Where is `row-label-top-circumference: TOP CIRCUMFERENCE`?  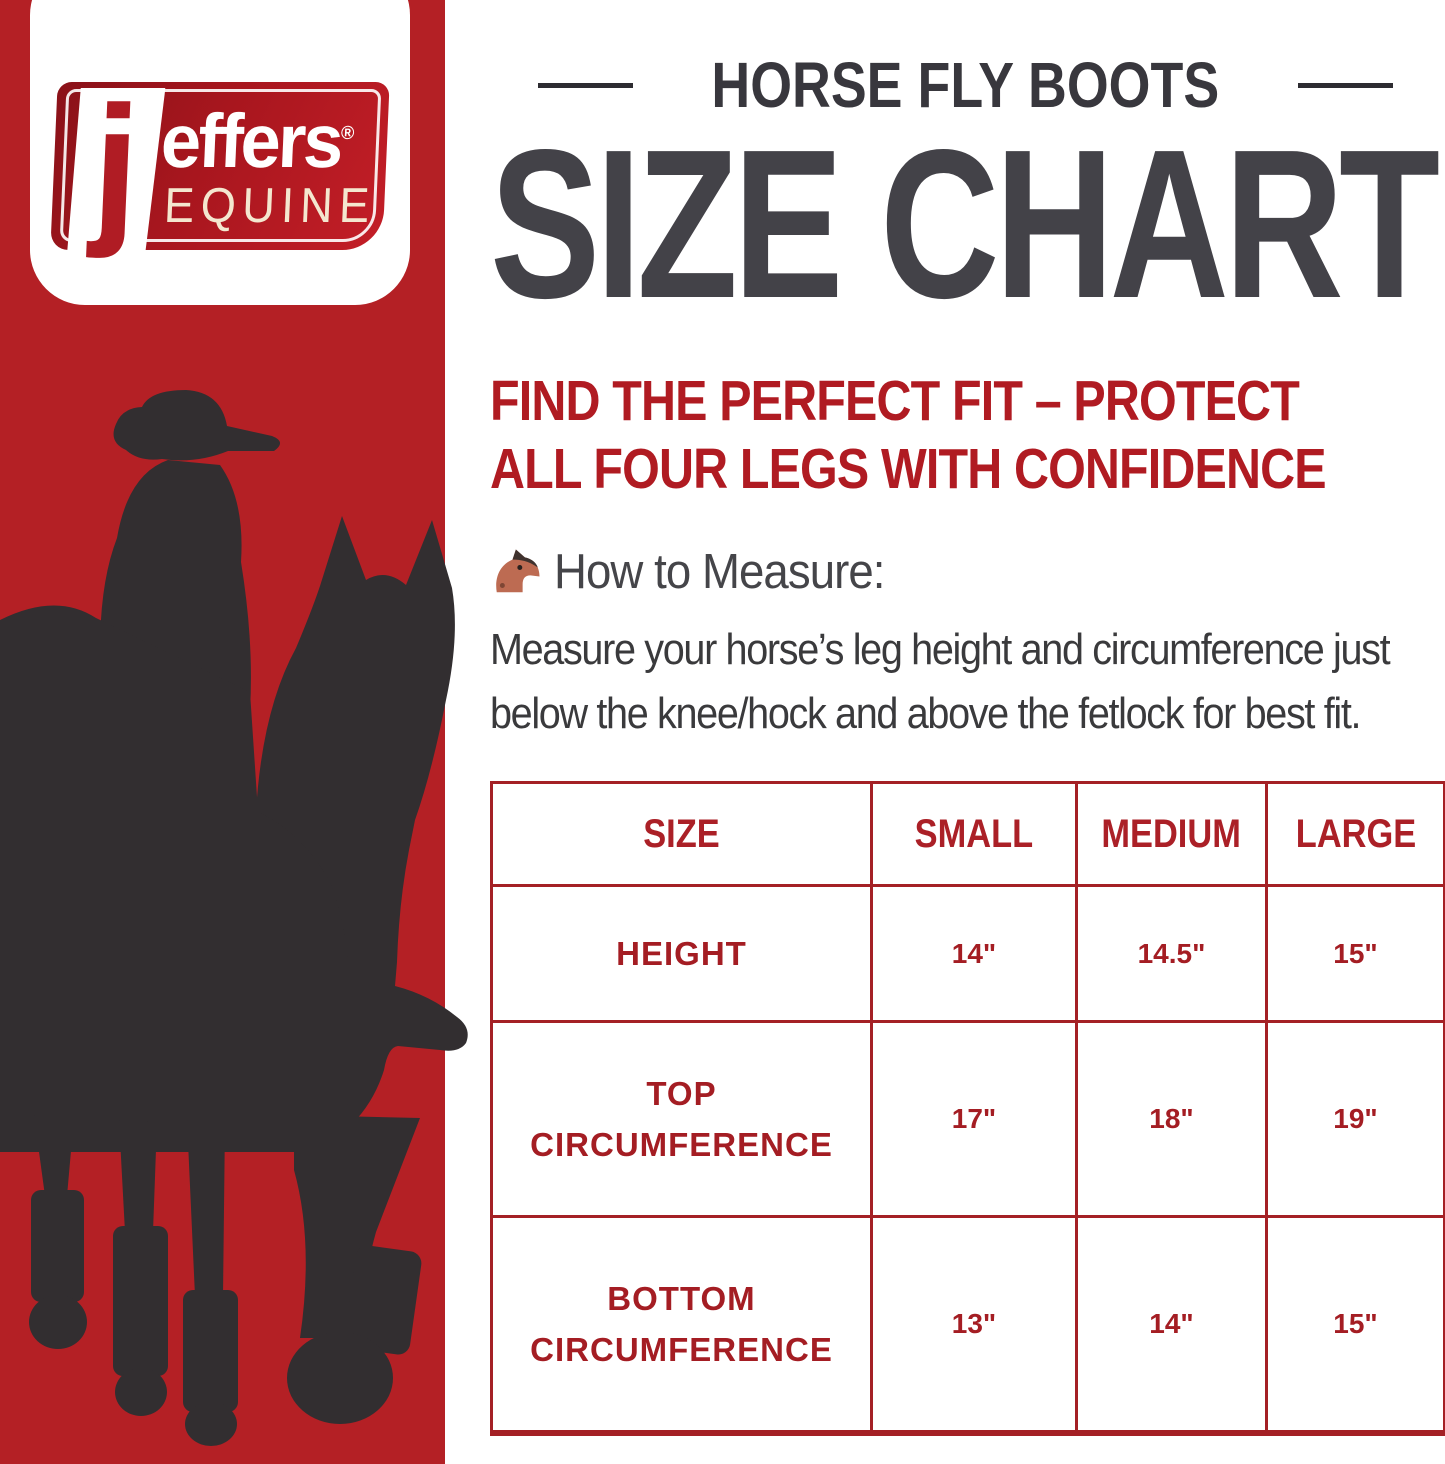
row-label-top-circumference: TOP CIRCUMFERENCE is located at coordinates (681, 1119).